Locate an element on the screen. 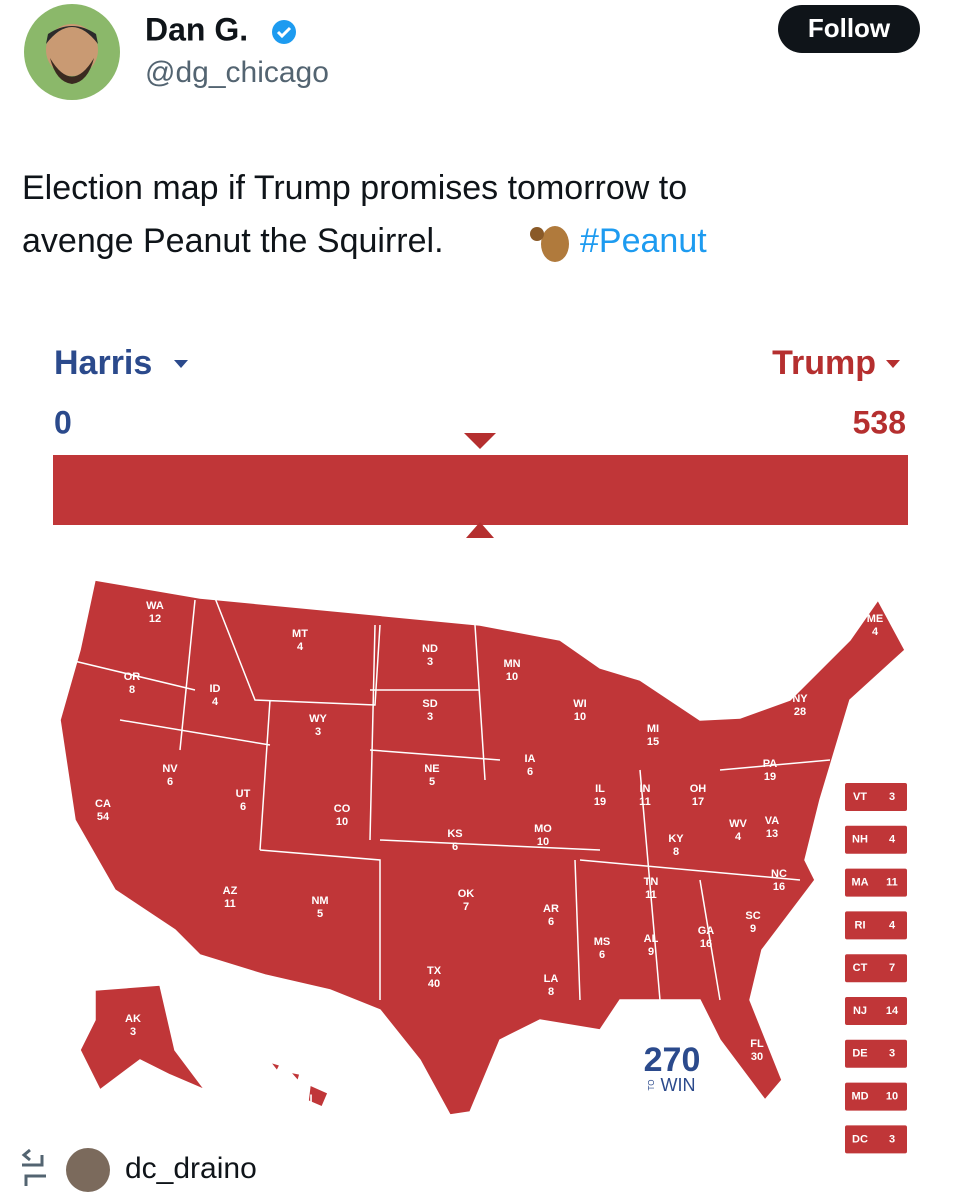 This screenshot has height=1200, width=960. user-handle: @dg_chicago is located at coordinates (237, 72).